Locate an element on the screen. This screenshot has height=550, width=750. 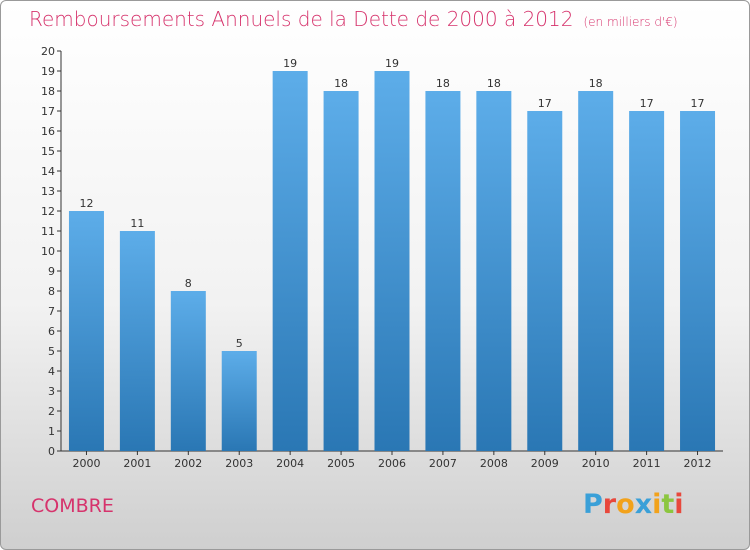
logo-letter: t is located at coordinates (668, 504).